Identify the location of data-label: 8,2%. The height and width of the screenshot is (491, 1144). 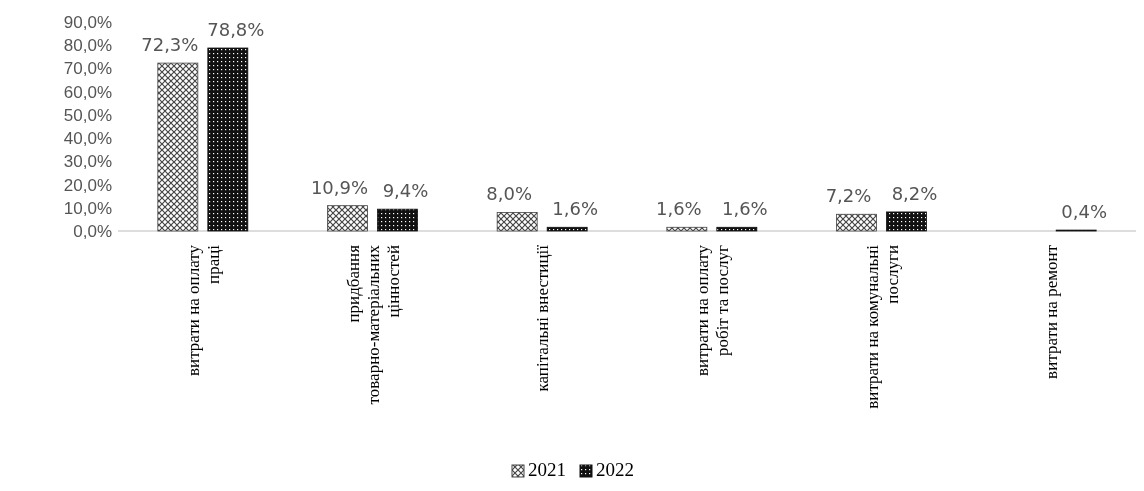
(914, 193).